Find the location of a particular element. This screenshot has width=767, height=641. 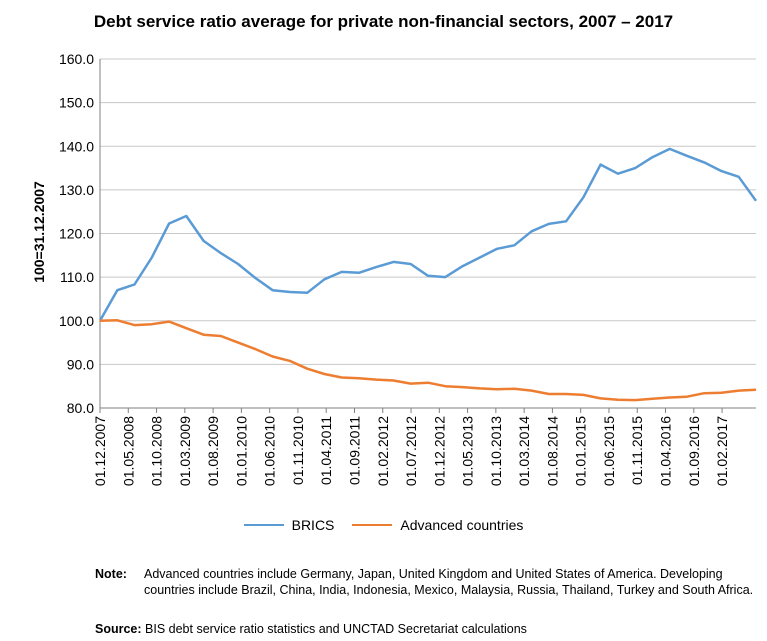

y-tick-label: 80.0 is located at coordinates (80, 408).